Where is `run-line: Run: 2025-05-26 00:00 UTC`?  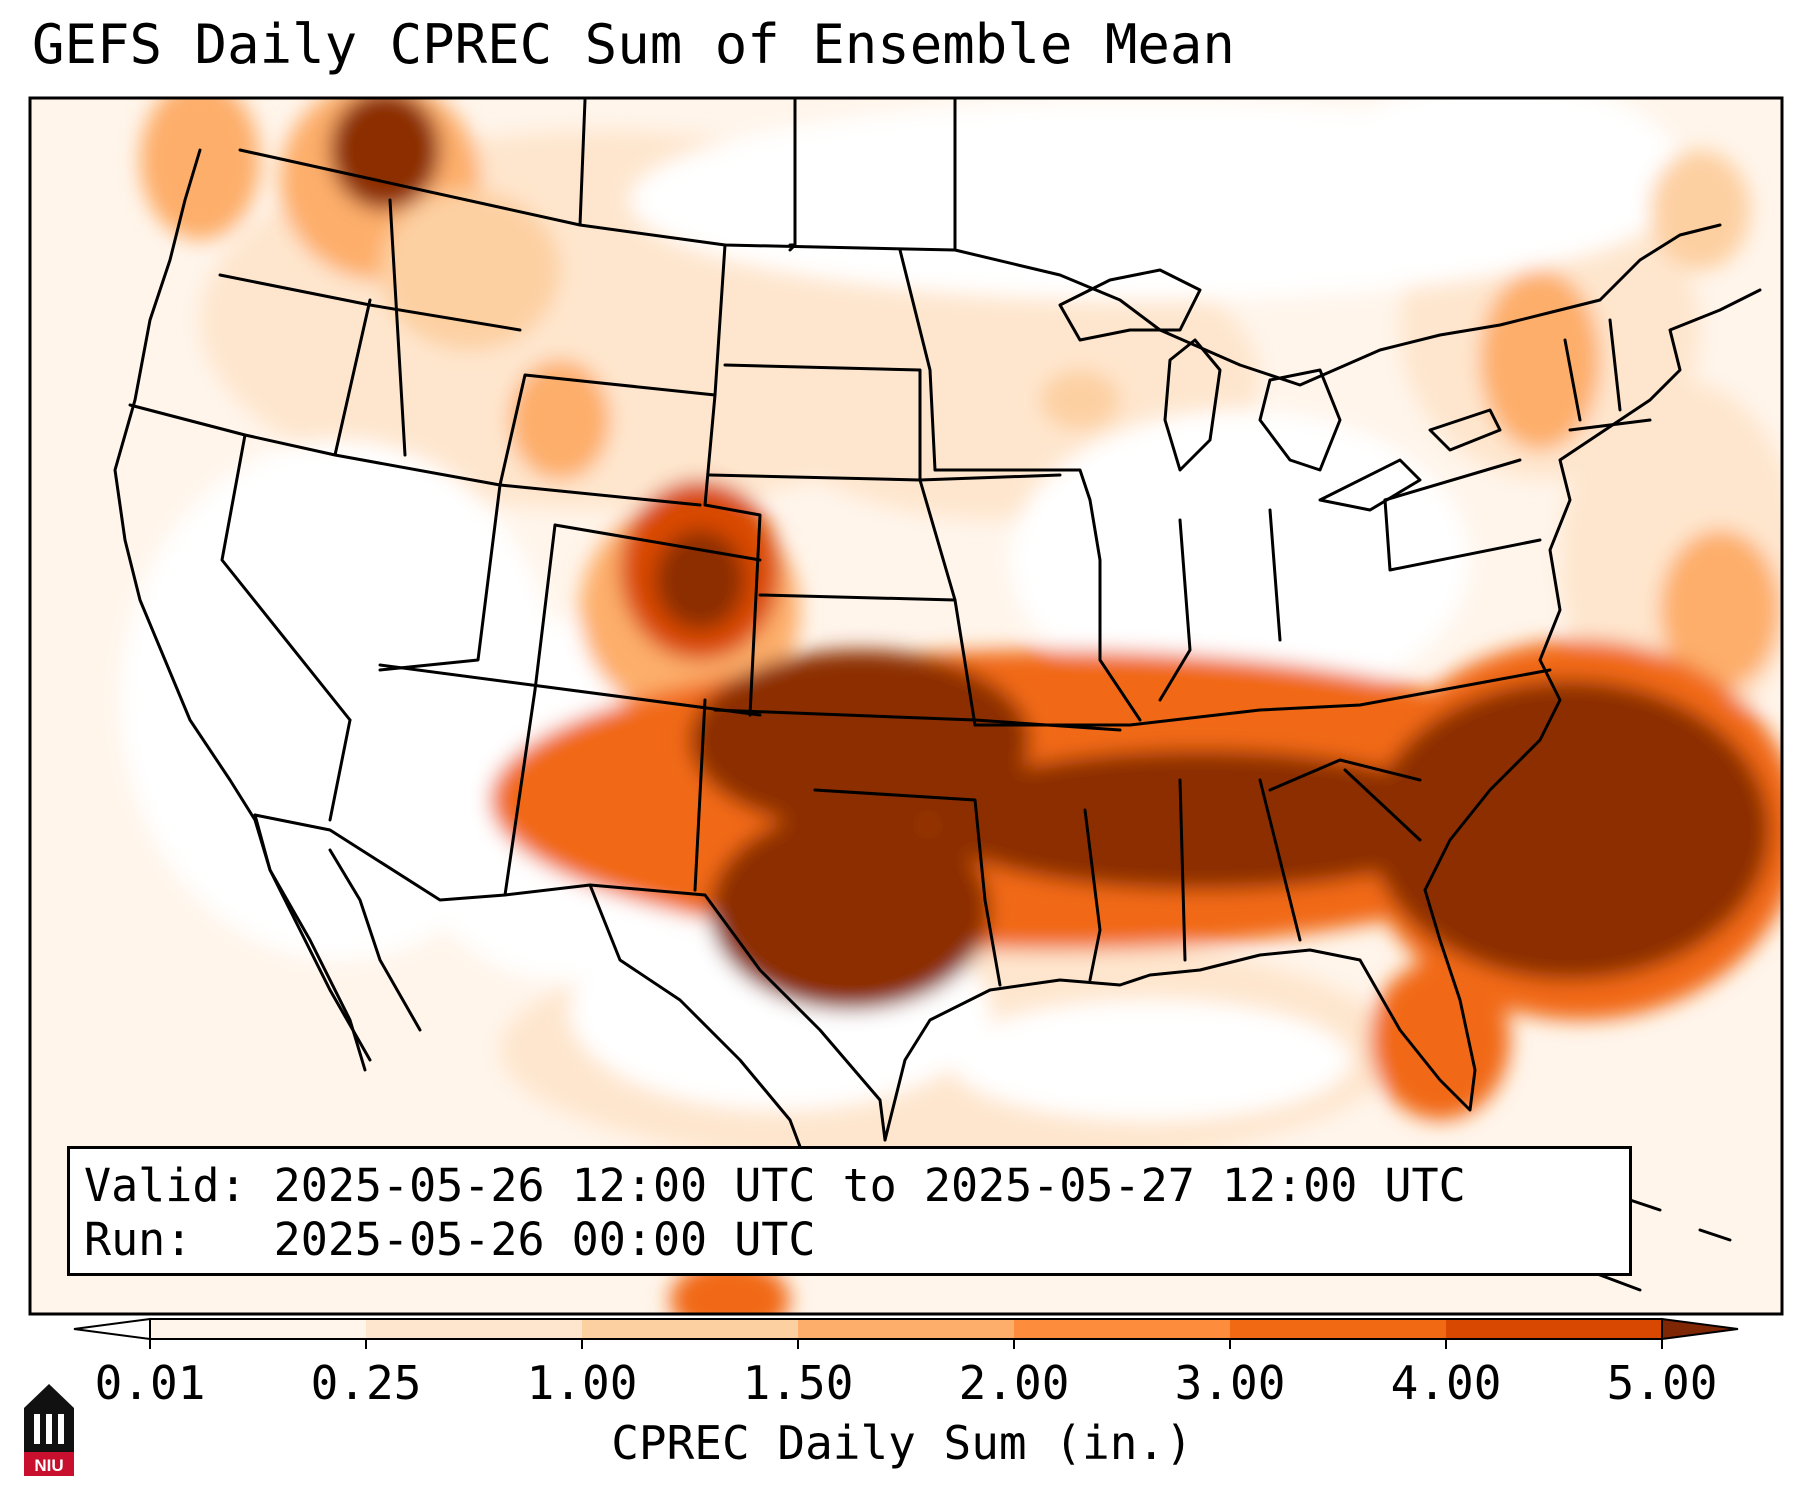
run-line: Run: 2025-05-26 00:00 UTC is located at coordinates (450, 1239).